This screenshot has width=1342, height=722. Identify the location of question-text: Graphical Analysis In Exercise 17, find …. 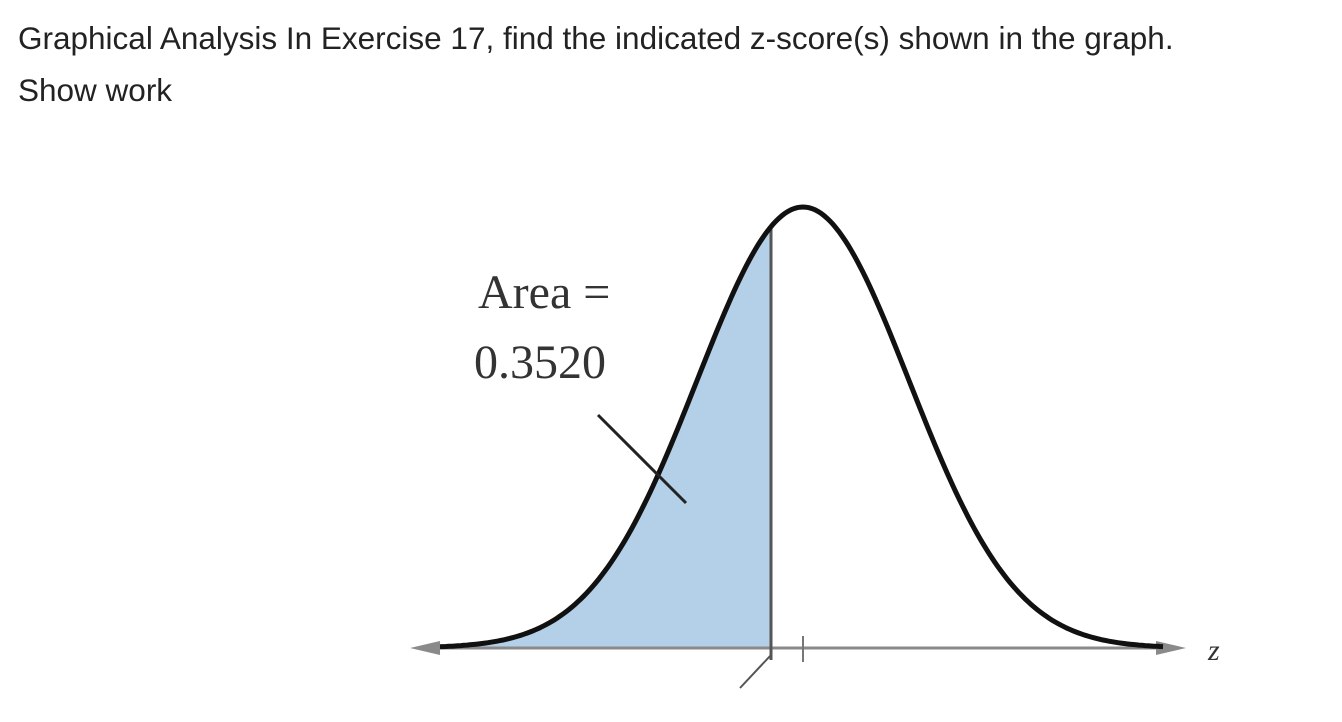
(596, 64).